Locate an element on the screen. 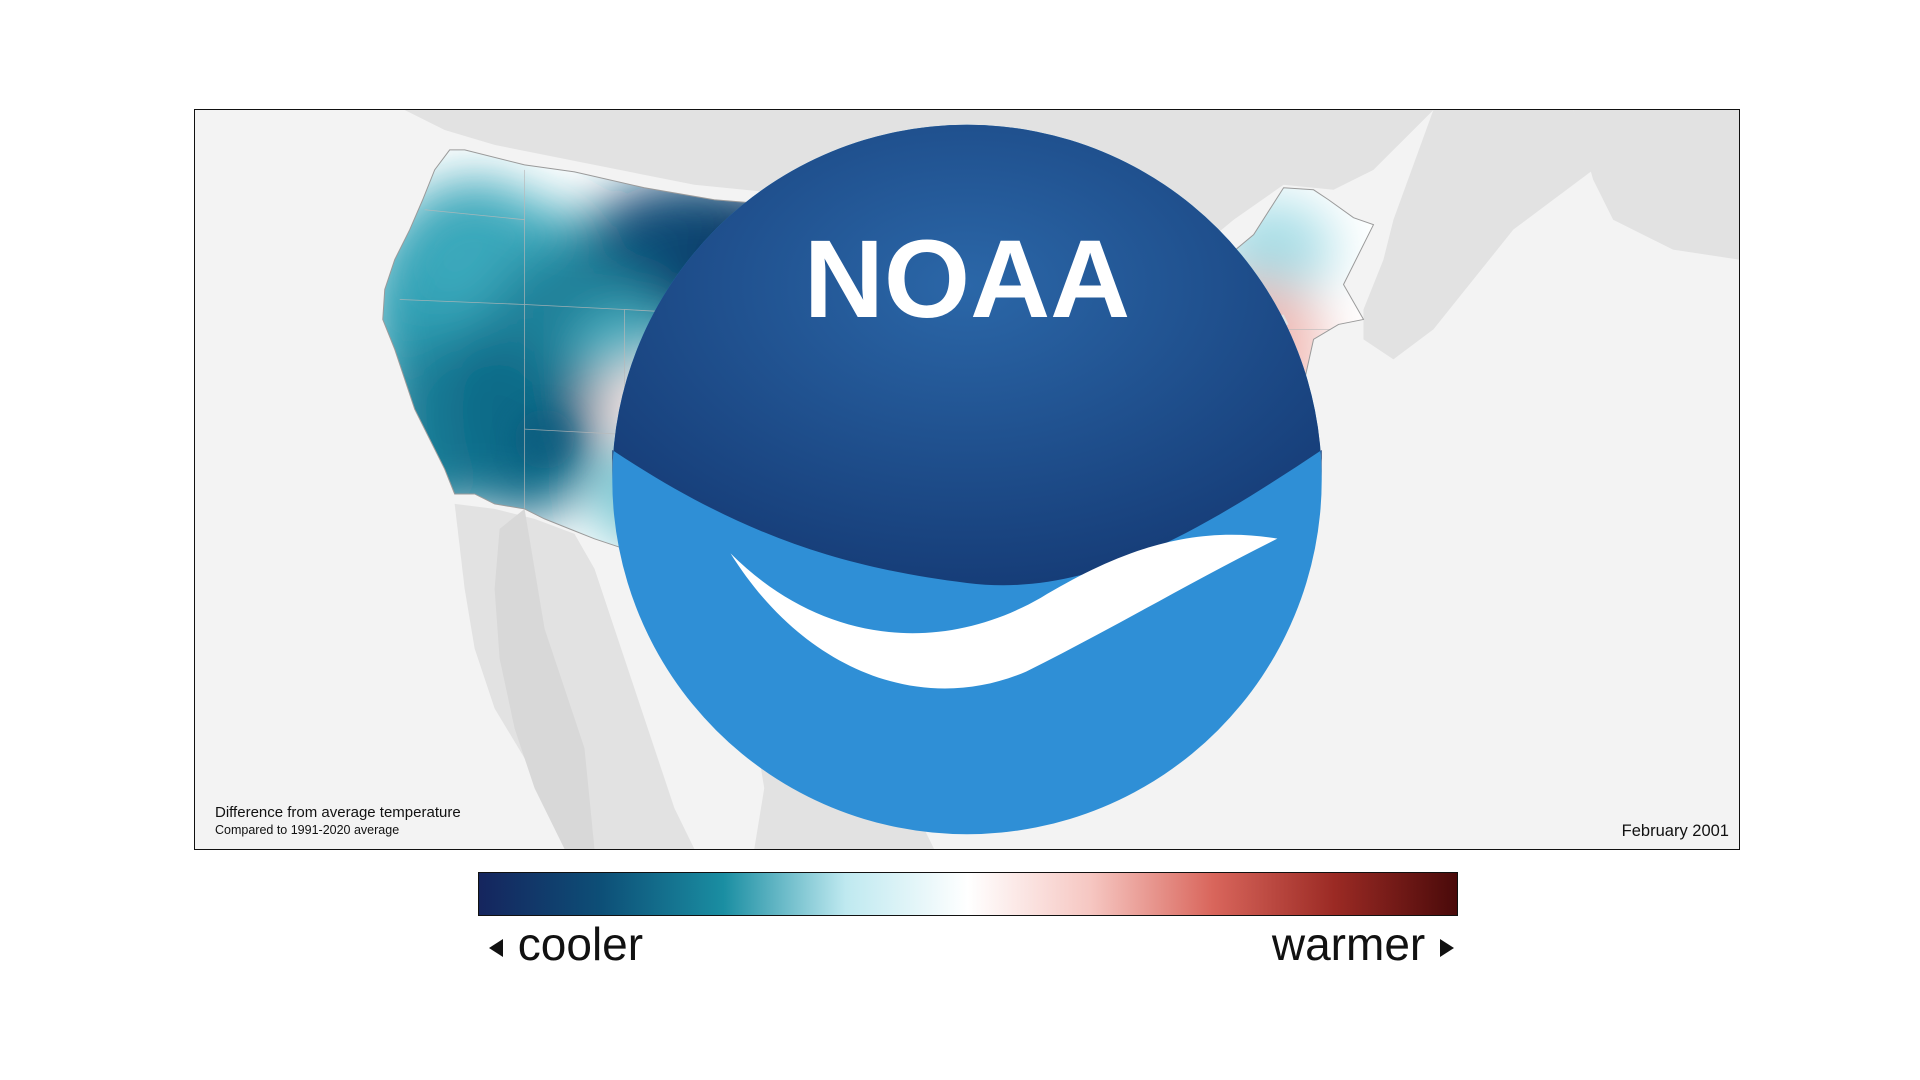 The height and width of the screenshot is (1080, 1920). legend-cooler: cooler is located at coordinates (565, 944).